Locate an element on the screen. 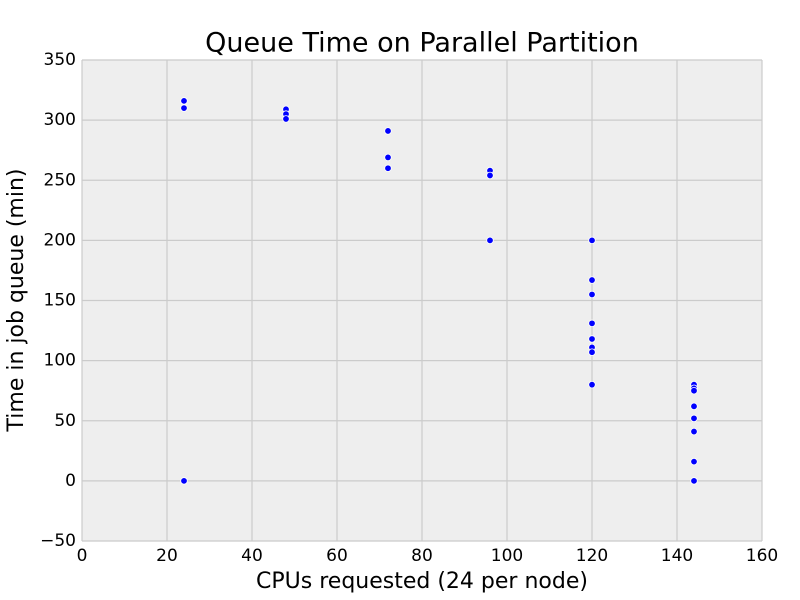 This screenshot has width=800, height=600. y-axis-label: Time in job queue (min) is located at coordinates (16, 301).